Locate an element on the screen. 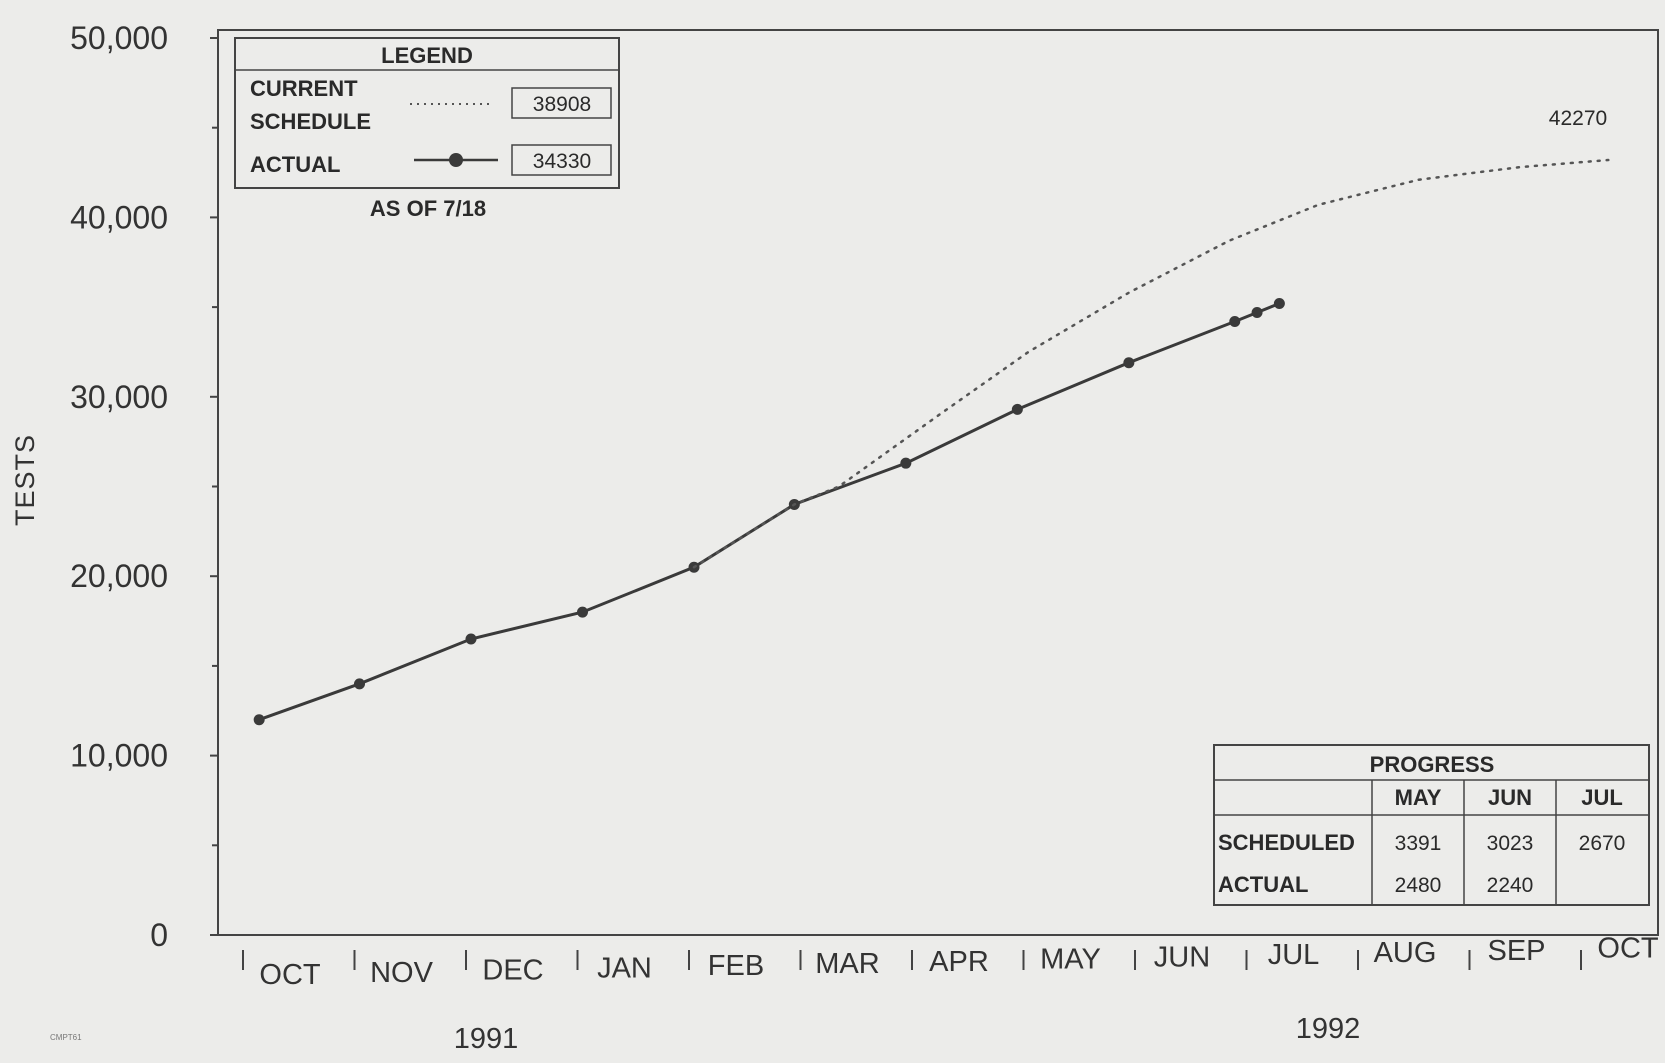 Image resolution: width=1665 pixels, height=1063 pixels. legend-schedule-value: 38908 is located at coordinates (562, 104).